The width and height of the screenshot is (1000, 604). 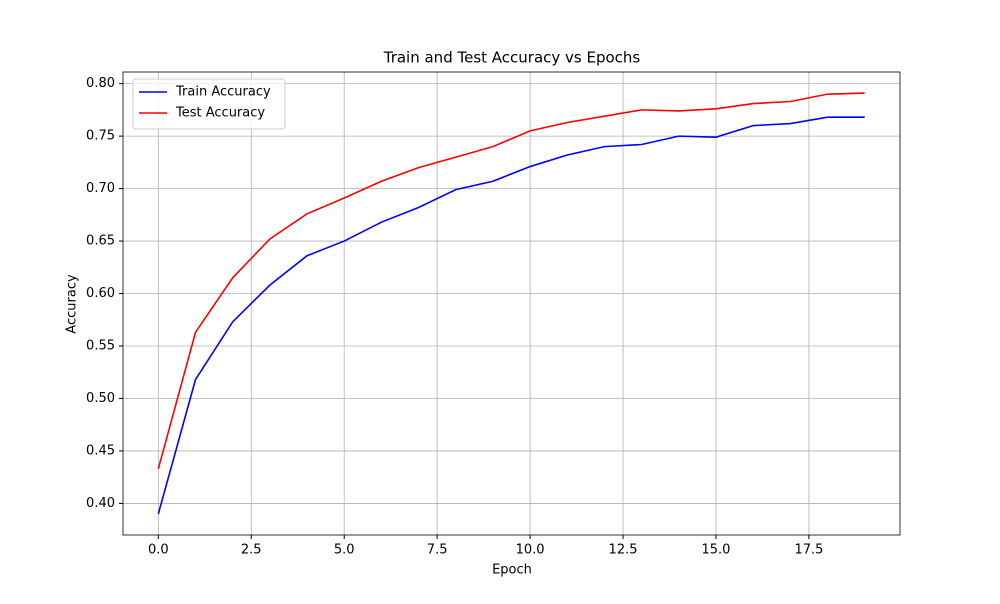 I want to click on legend-box, so click(x=209, y=104).